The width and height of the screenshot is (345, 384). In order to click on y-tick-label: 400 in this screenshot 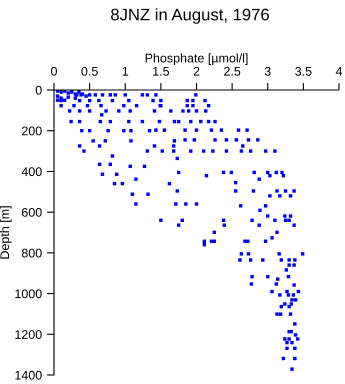, I will do `click(32, 171)`.